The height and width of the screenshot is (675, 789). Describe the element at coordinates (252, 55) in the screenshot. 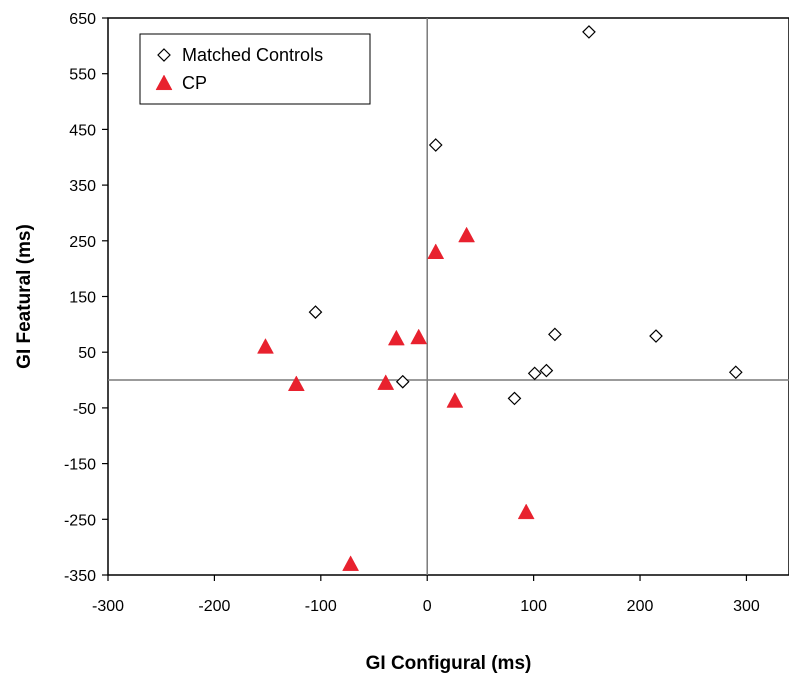

I see `legend-label: Matched Controls` at that location.